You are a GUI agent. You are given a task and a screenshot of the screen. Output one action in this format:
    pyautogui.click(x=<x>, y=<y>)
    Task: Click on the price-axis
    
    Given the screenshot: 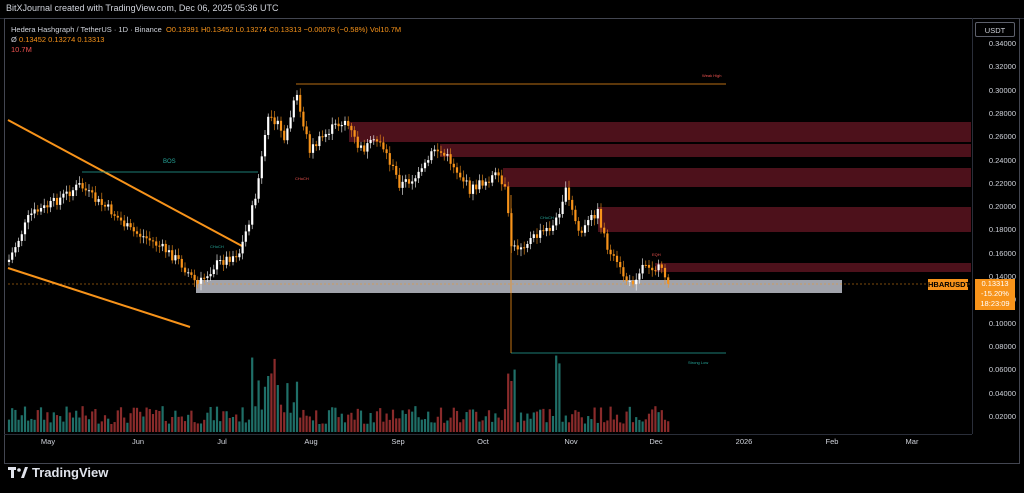 What is the action you would take?
    pyautogui.click(x=996, y=226)
    